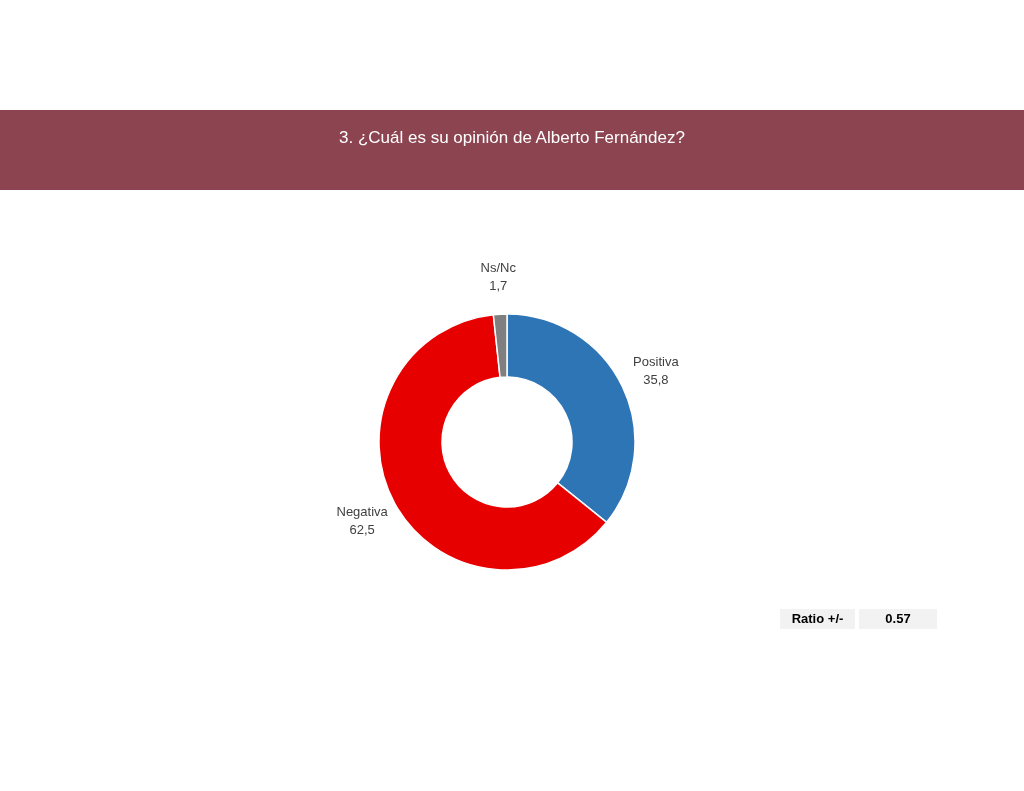 The height and width of the screenshot is (791, 1024). I want to click on data-label: 1,7, so click(498, 286).